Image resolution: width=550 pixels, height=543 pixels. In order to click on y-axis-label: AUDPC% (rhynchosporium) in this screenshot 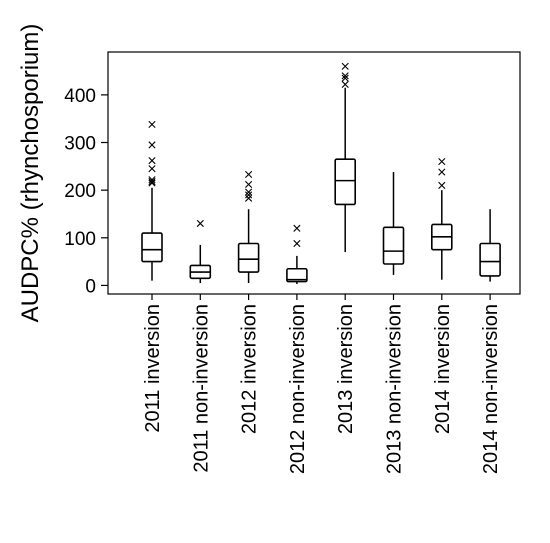, I will do `click(30, 173)`.